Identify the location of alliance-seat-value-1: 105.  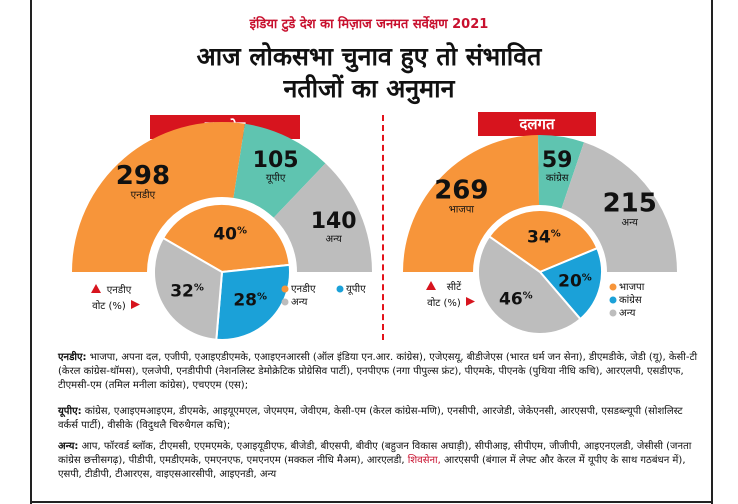
(276, 160).